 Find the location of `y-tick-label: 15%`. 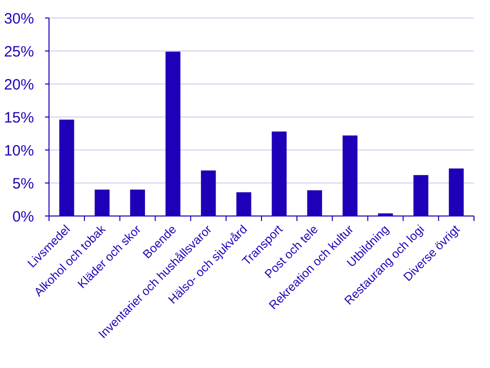

y-tick-label: 15% is located at coordinates (19, 117).